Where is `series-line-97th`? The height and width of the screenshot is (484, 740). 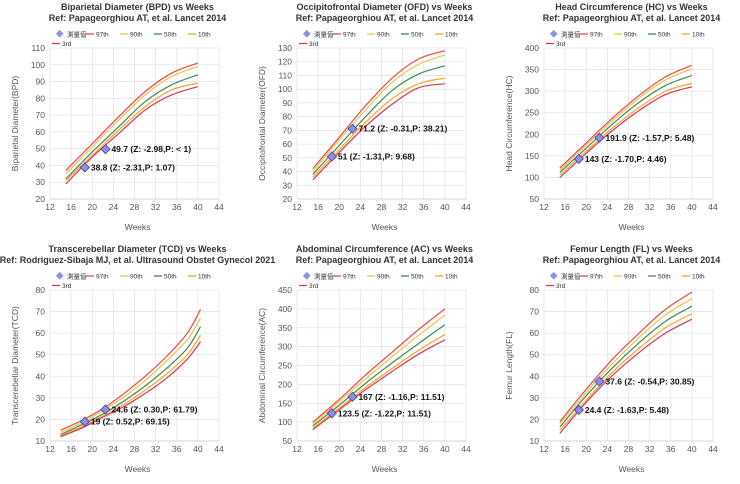 series-line-97th is located at coordinates (379, 110).